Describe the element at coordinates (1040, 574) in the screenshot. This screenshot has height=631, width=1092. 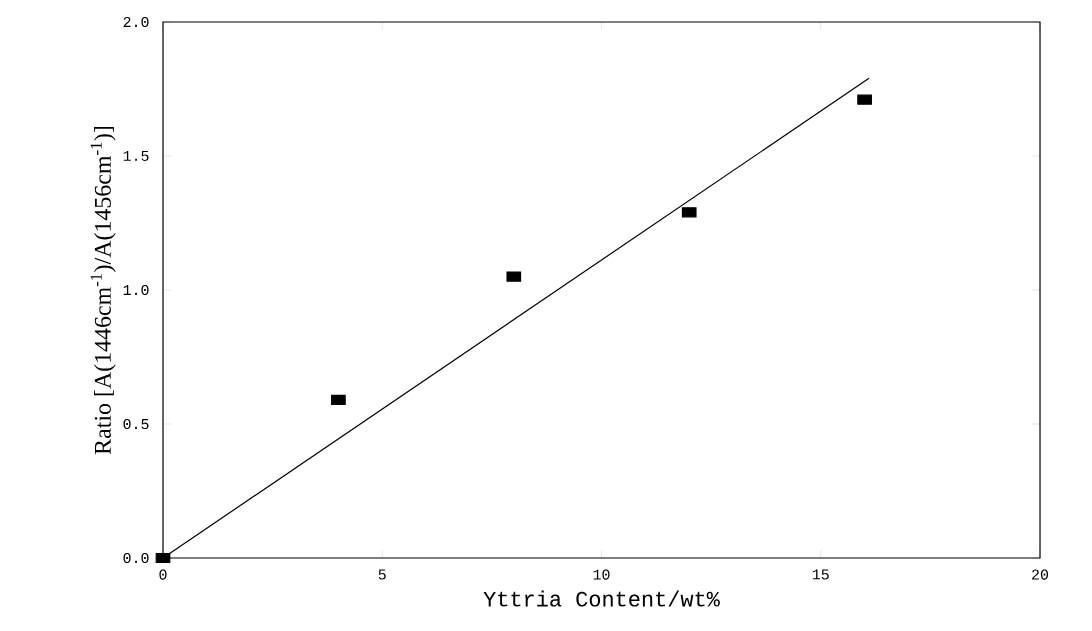
I see `x-tick-label: 20` at that location.